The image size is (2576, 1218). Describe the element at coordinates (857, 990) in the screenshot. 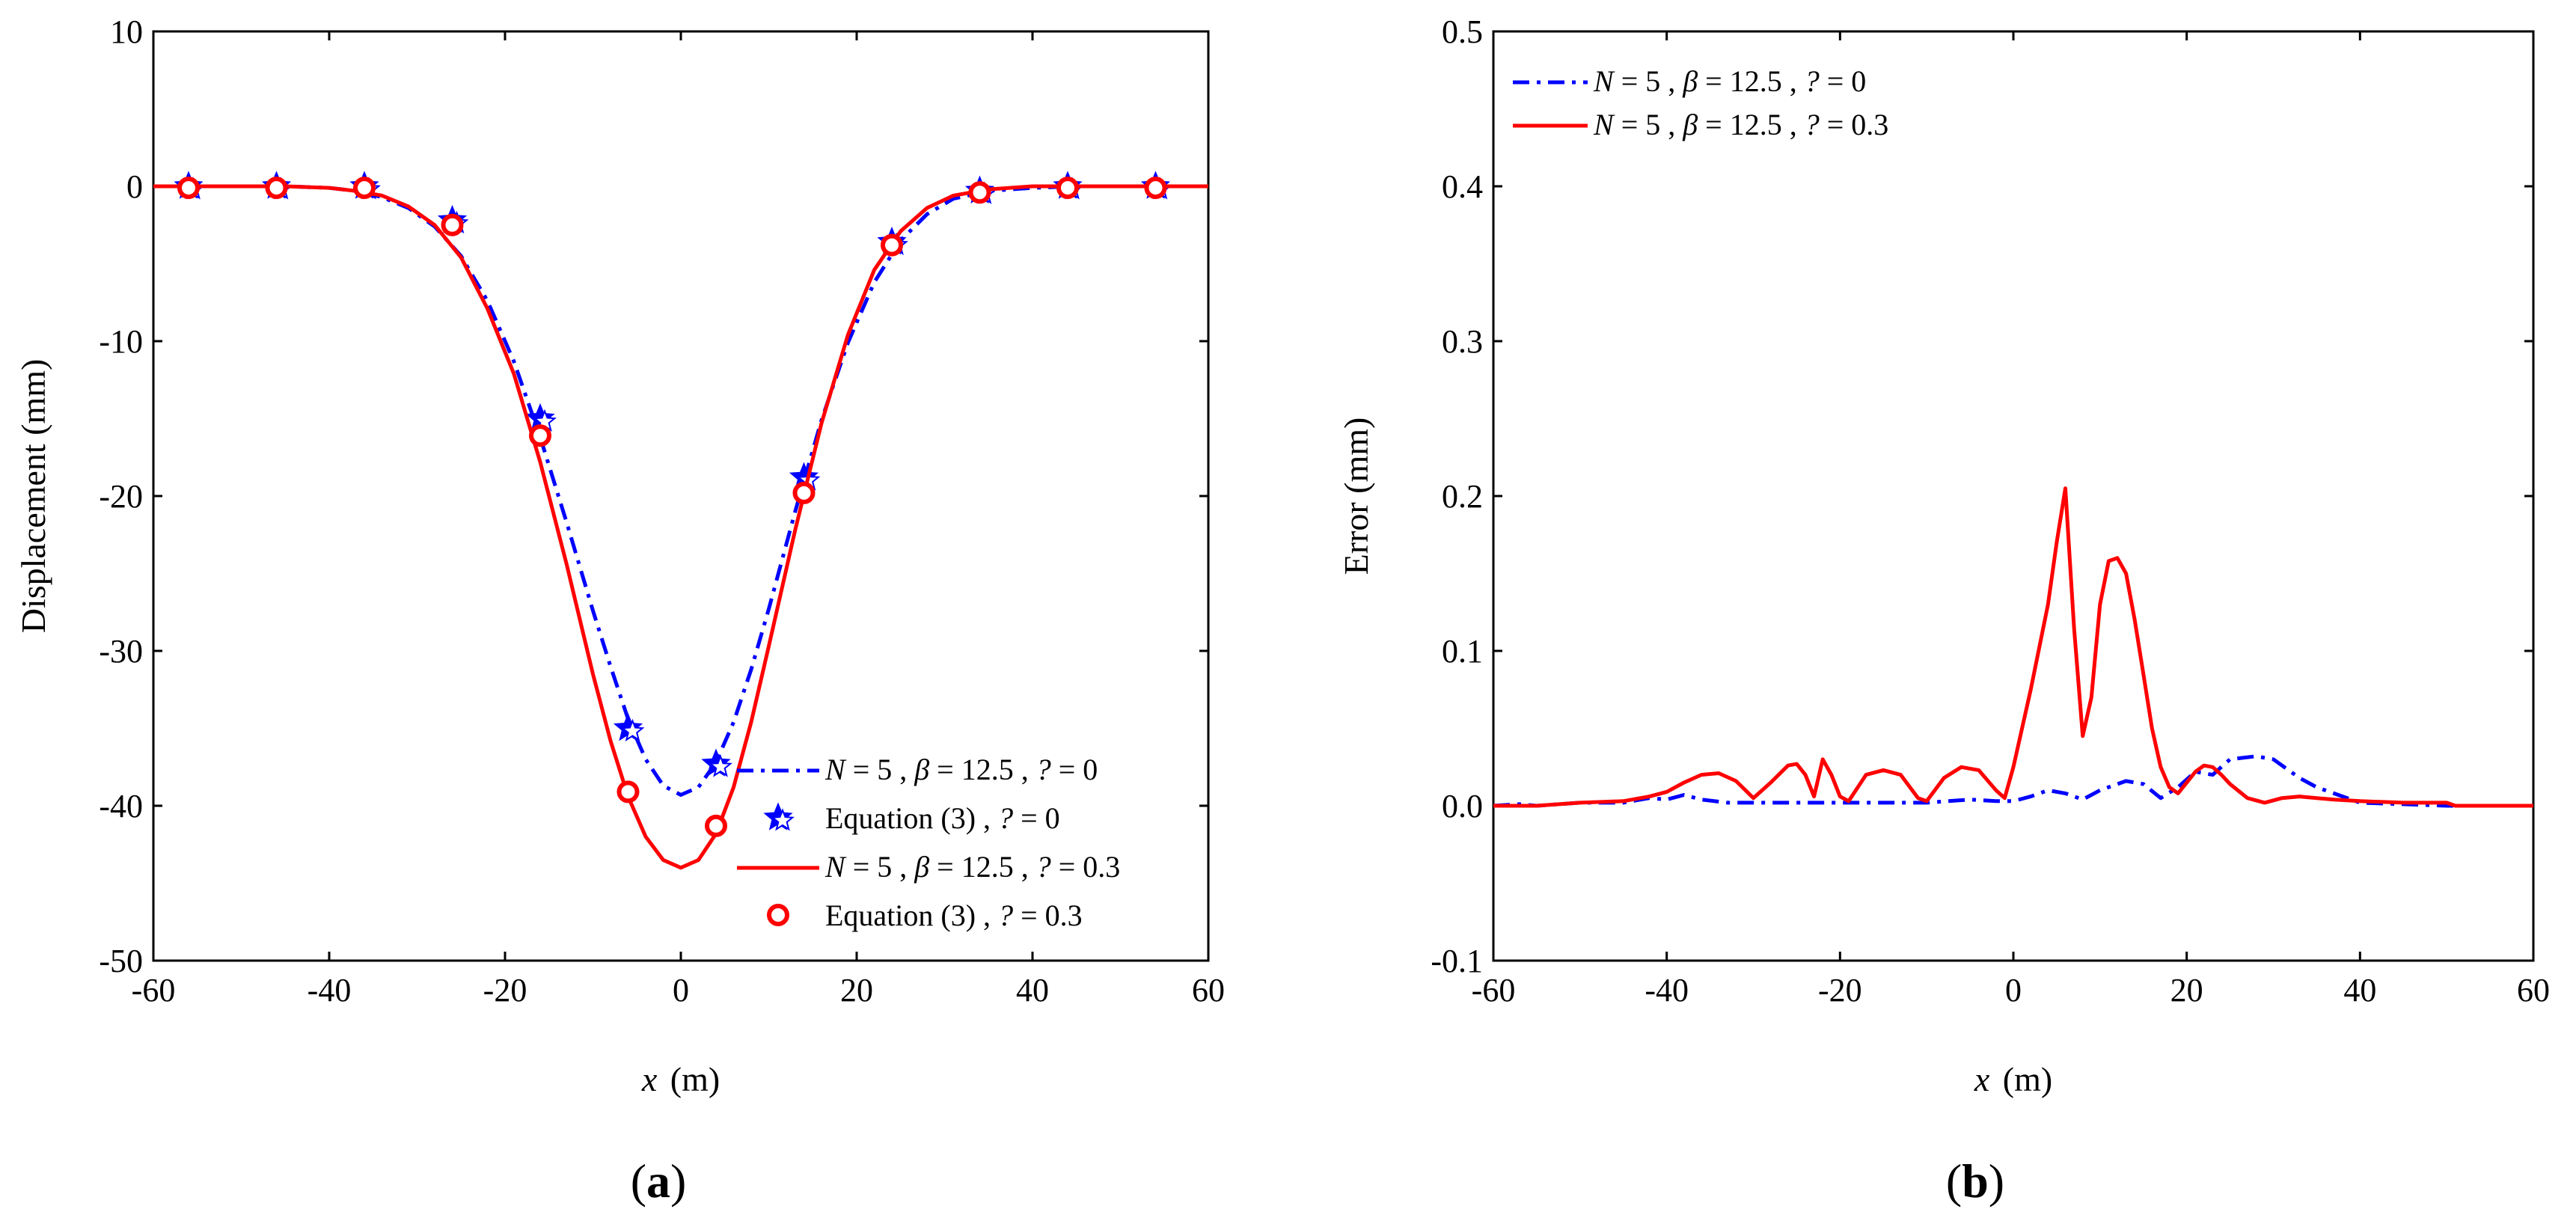

I see `panel-a-xtick-label: 20` at that location.